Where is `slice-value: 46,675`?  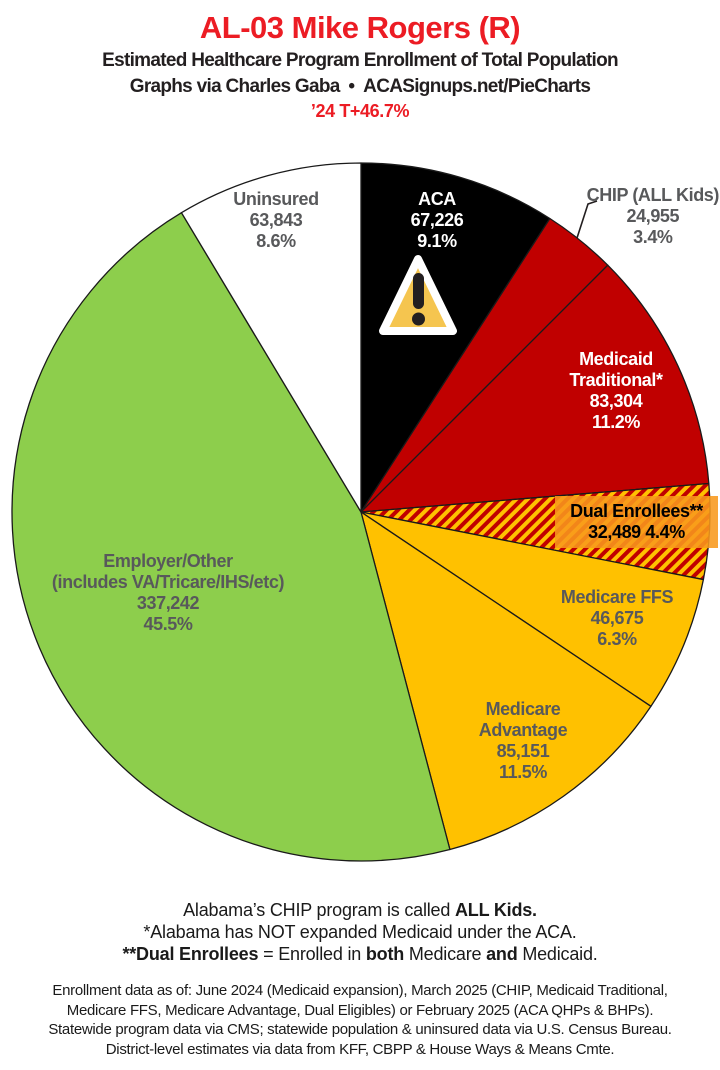 slice-value: 46,675 is located at coordinates (617, 618).